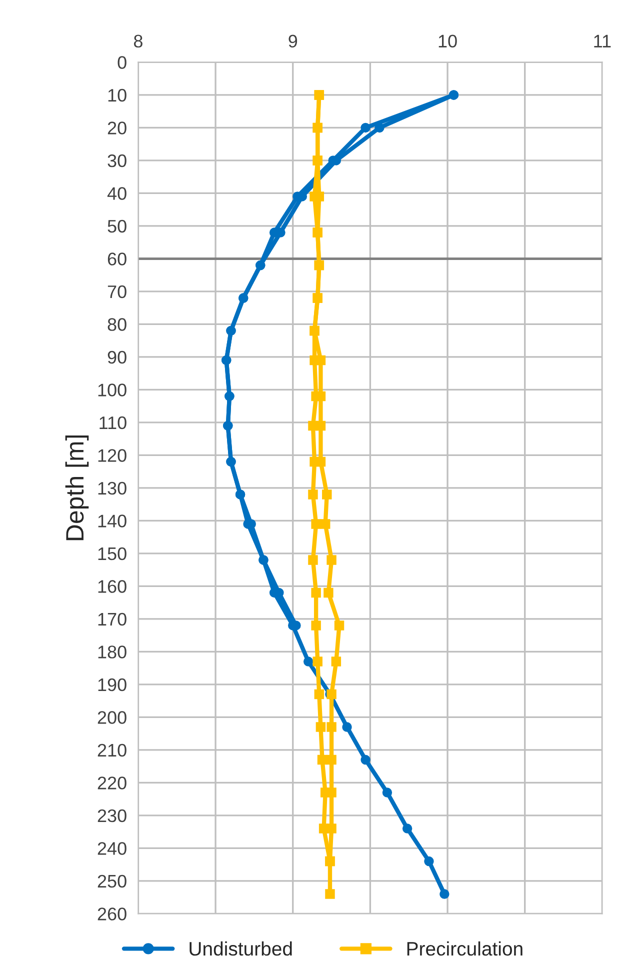 The image size is (617, 972). Describe the element at coordinates (112, 652) in the screenshot. I see `y-tick-label: 180` at that location.